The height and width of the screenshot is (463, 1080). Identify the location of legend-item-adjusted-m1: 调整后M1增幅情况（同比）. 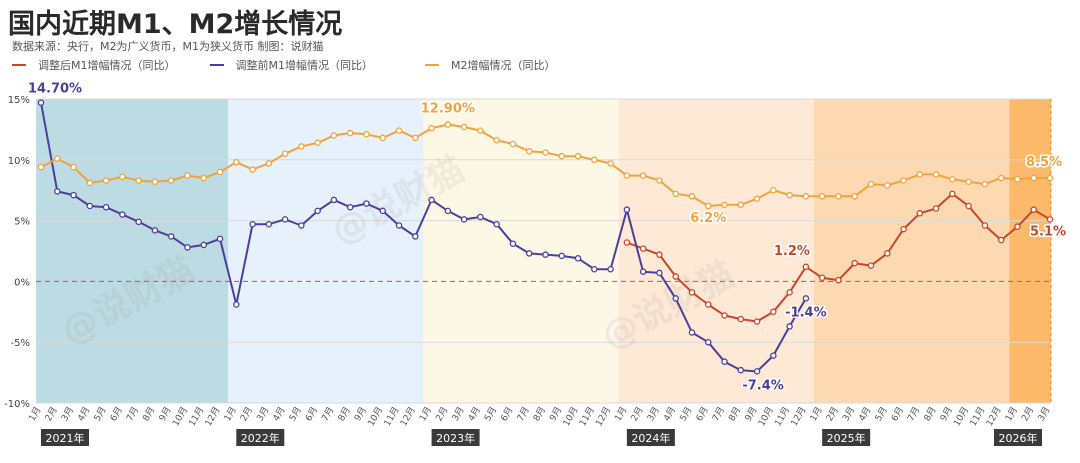
(94, 65).